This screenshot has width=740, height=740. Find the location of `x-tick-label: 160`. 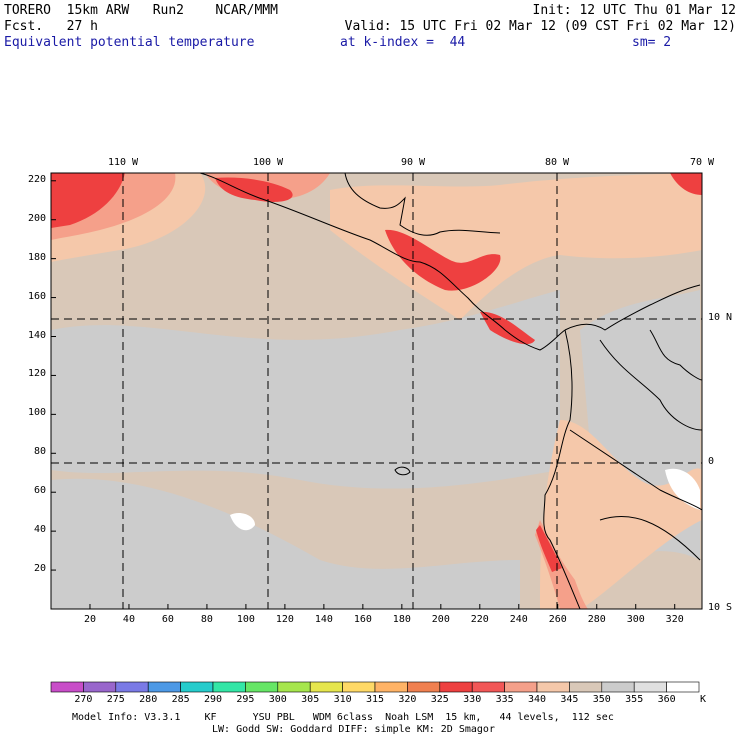

x-tick-label: 160 is located at coordinates (362, 619).